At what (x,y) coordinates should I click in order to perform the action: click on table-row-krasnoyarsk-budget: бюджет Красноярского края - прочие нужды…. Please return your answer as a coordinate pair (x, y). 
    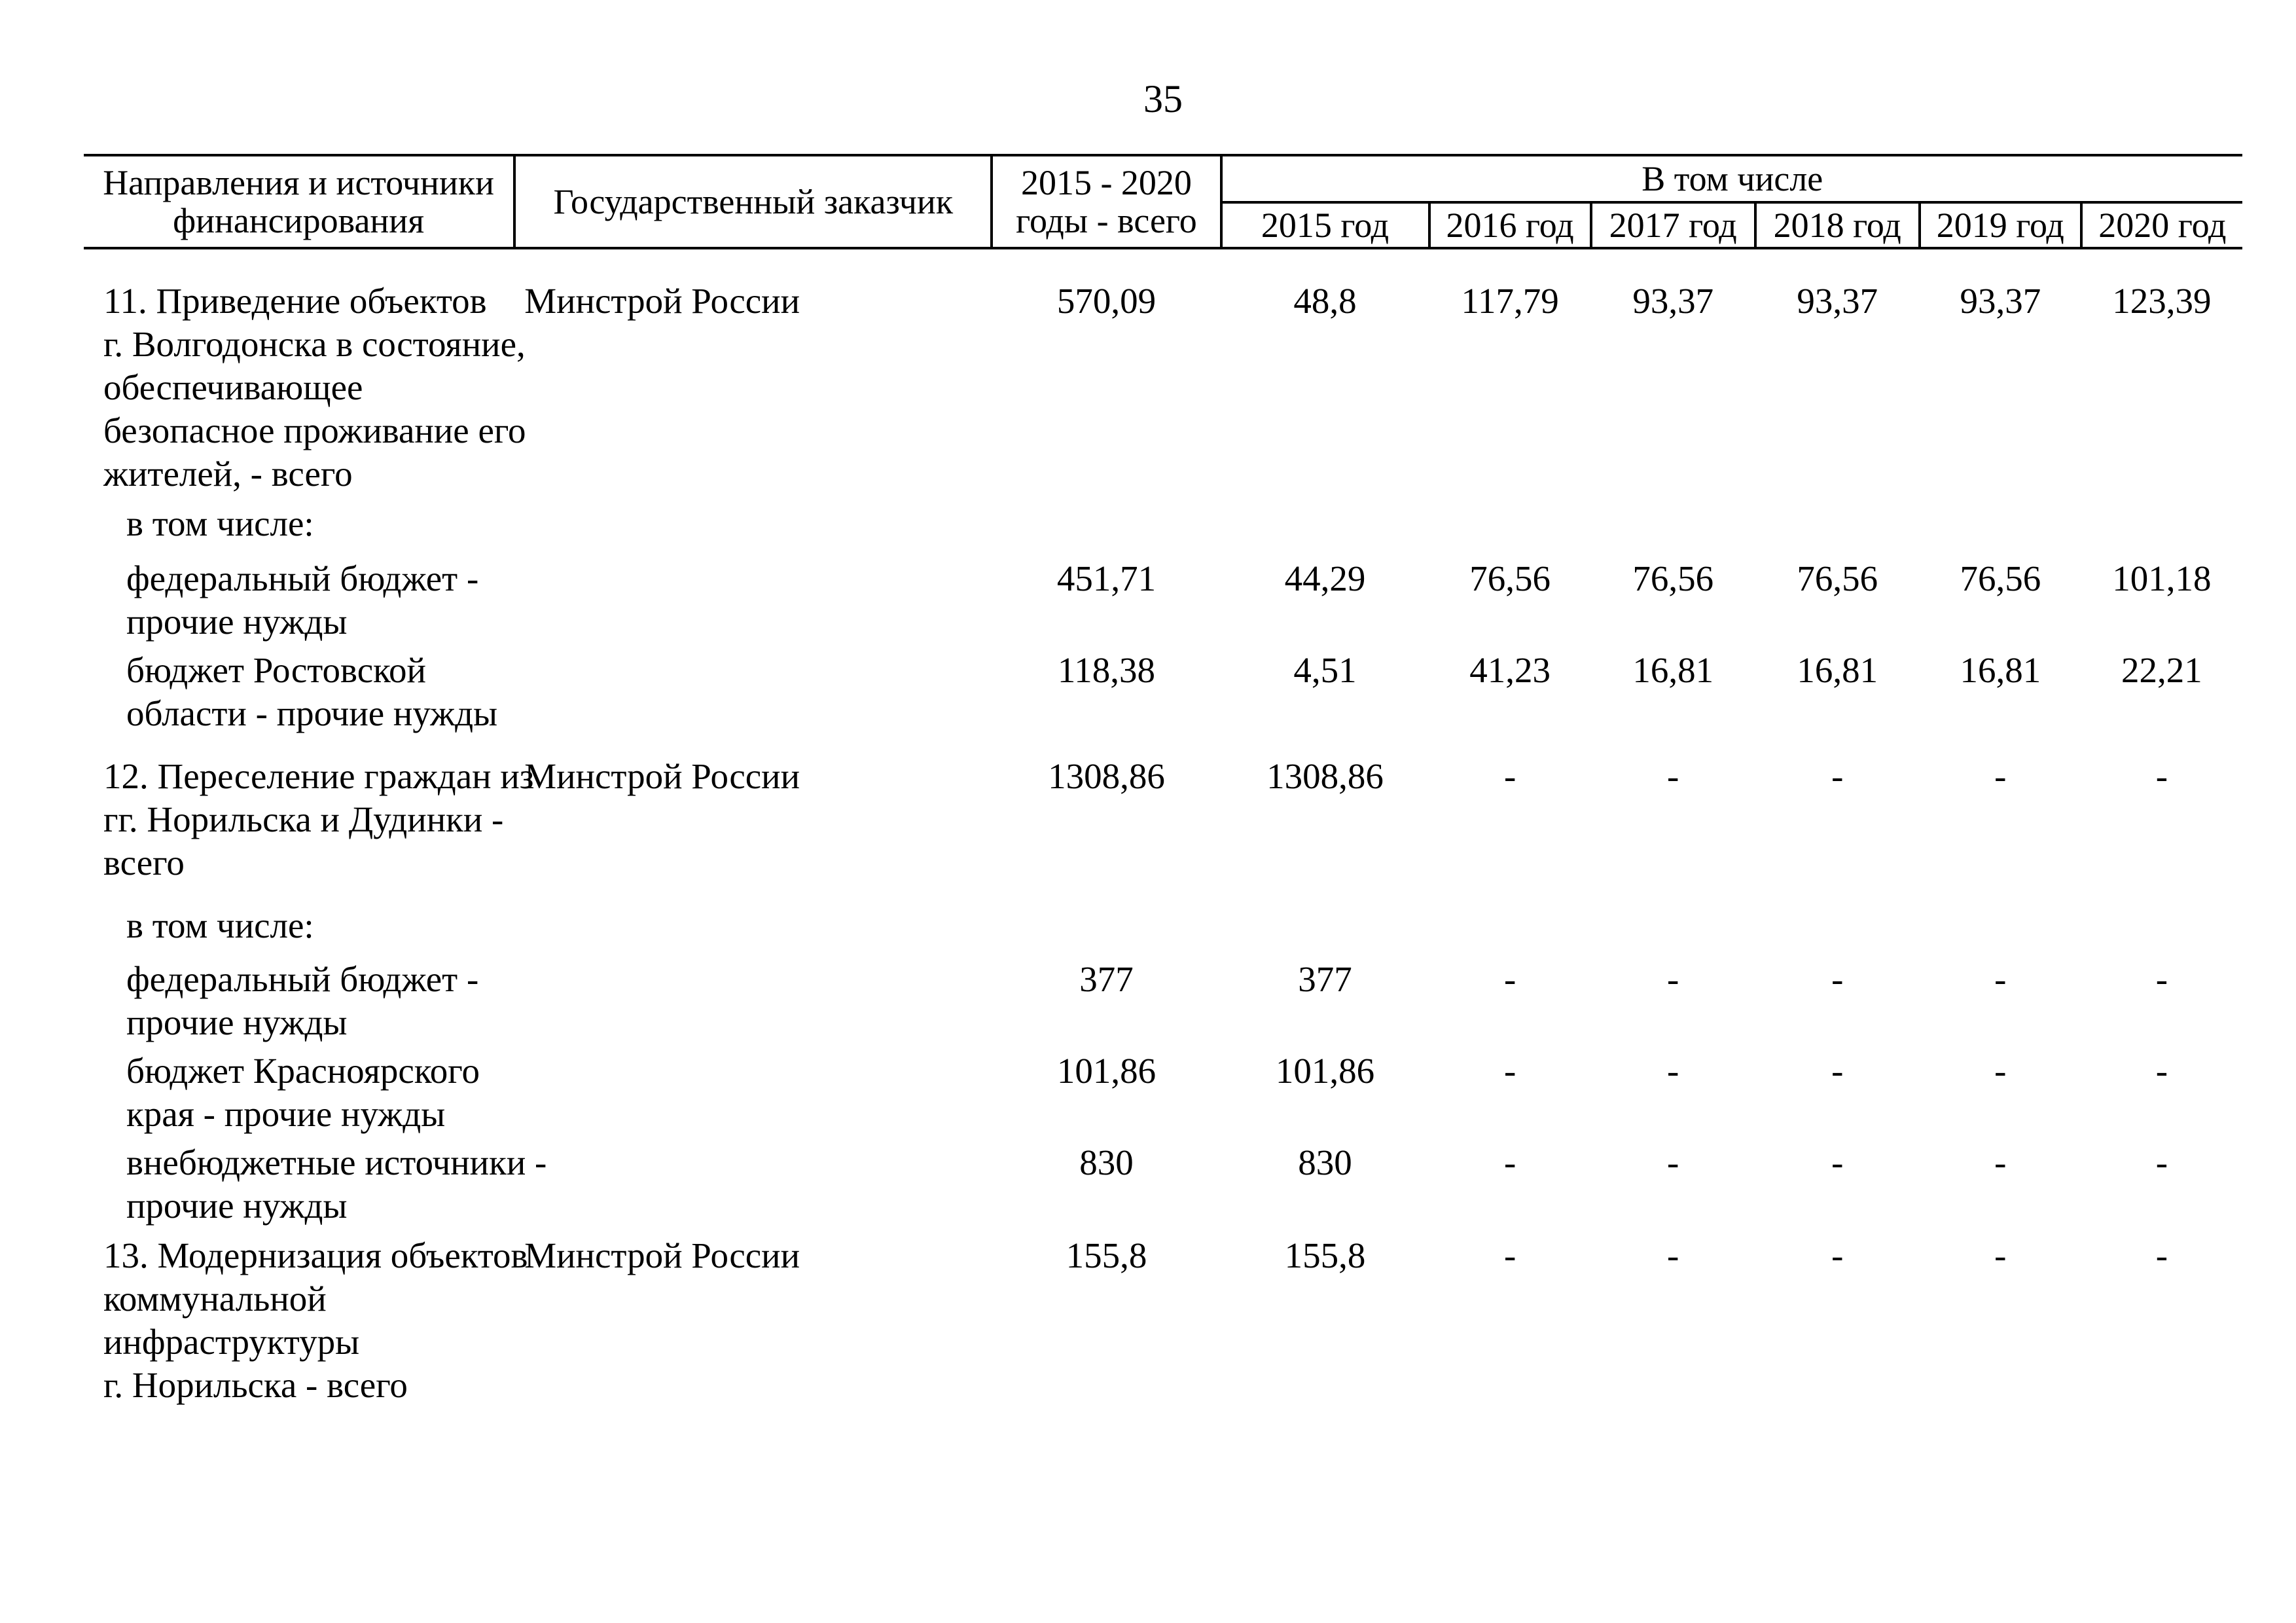
    Looking at the image, I should click on (1163, 1090).